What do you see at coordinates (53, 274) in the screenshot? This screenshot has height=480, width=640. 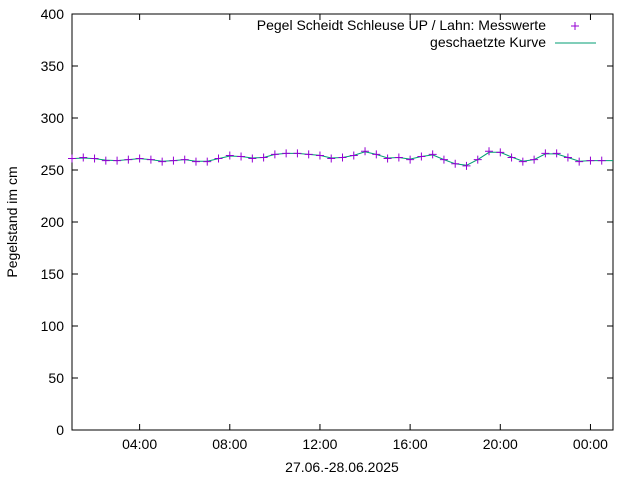 I see `y-tick-label: 150` at bounding box center [53, 274].